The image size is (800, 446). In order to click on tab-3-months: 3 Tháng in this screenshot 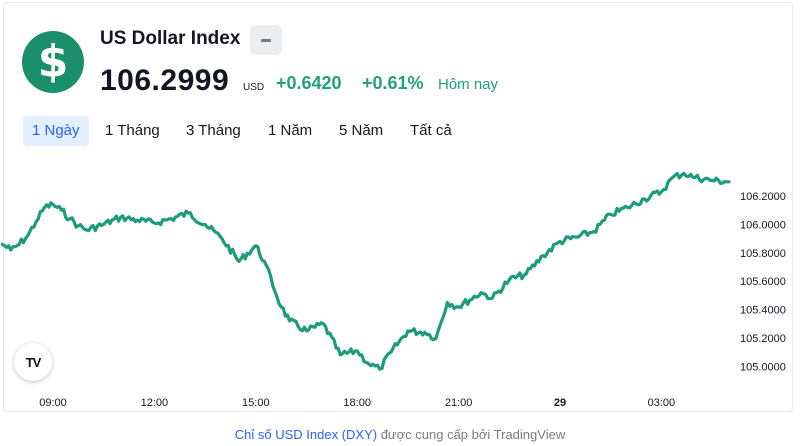, I will do `click(213, 130)`.